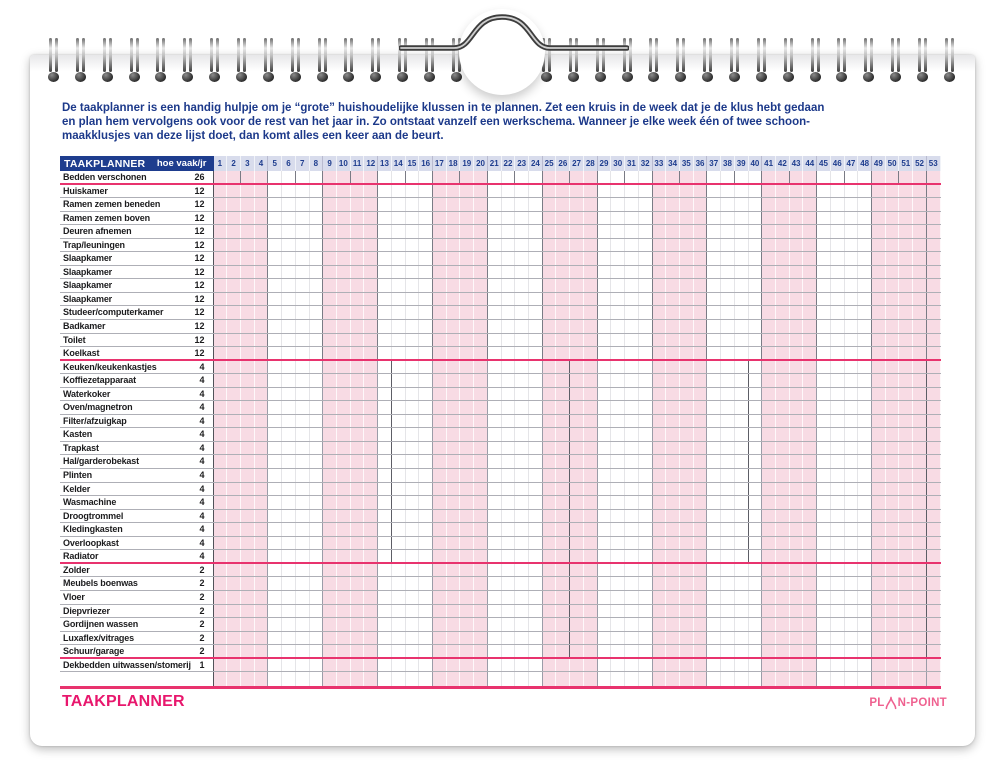 The image size is (1004, 760). What do you see at coordinates (877, 703) in the screenshot?
I see `brand-logo-text-left: PL` at bounding box center [877, 703].